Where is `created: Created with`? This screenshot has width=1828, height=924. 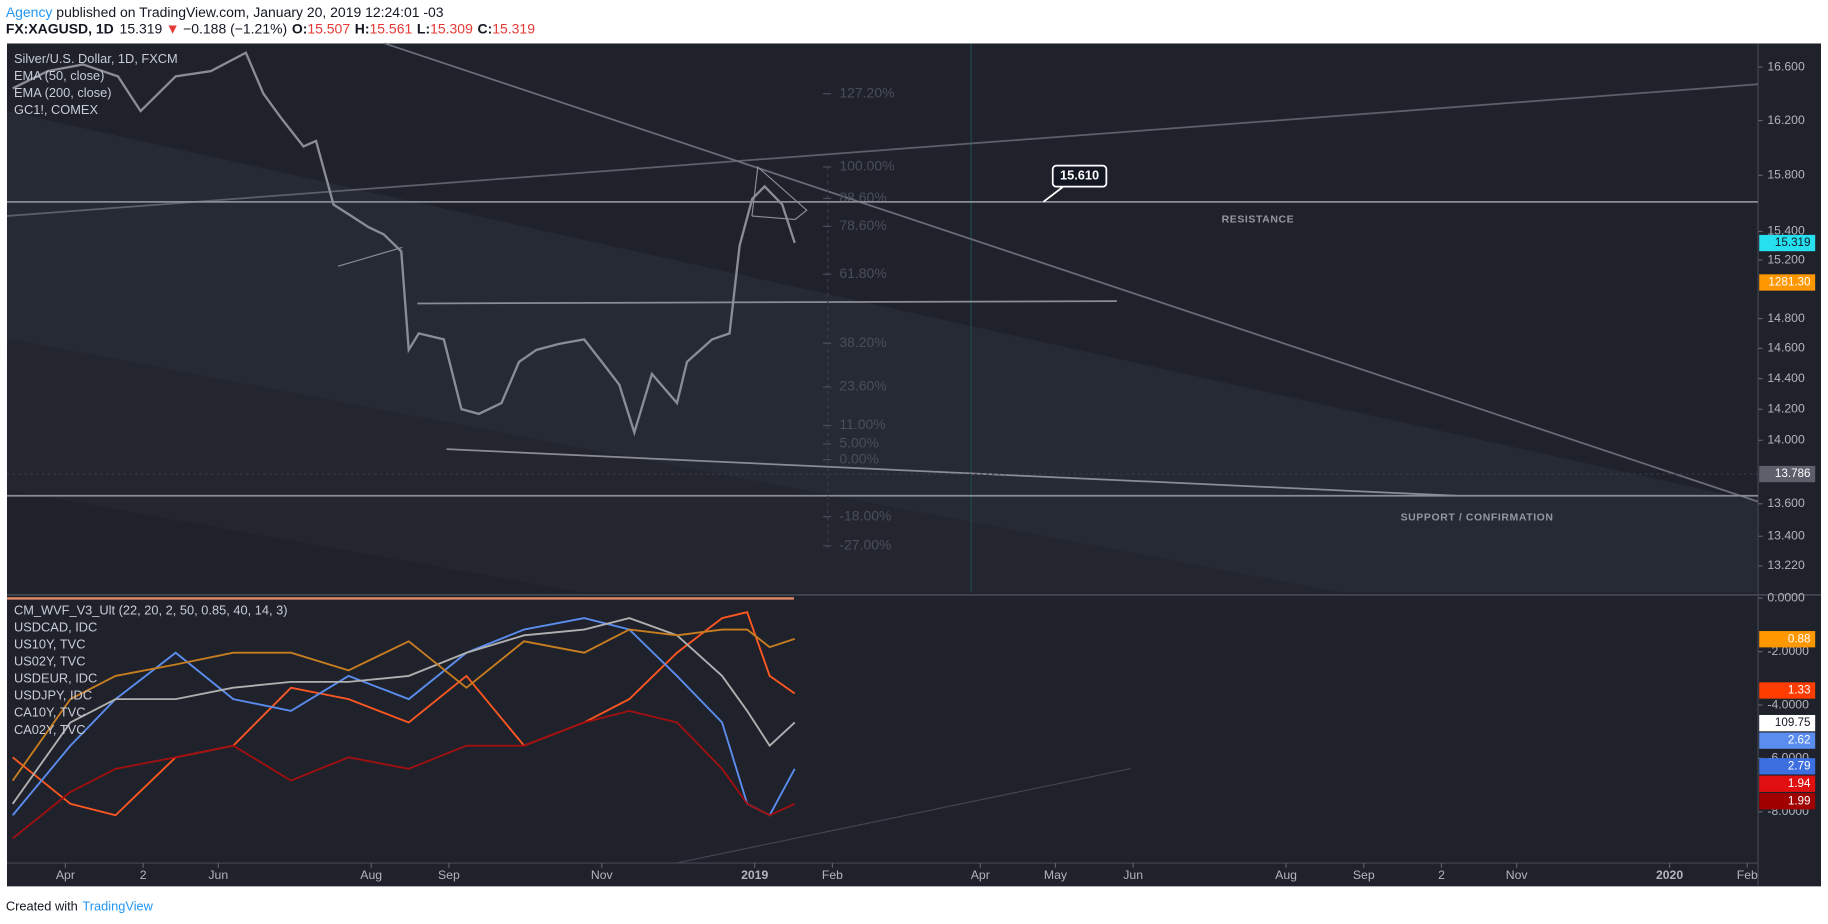
created: Created with is located at coordinates (42, 906).